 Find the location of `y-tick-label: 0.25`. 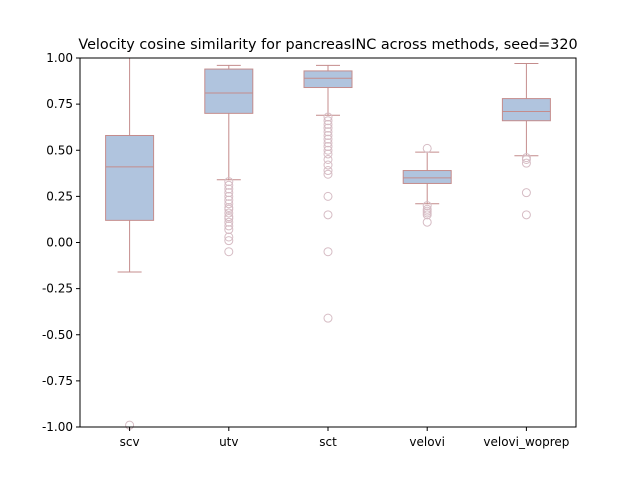

y-tick-label: 0.25 is located at coordinates (59, 196).